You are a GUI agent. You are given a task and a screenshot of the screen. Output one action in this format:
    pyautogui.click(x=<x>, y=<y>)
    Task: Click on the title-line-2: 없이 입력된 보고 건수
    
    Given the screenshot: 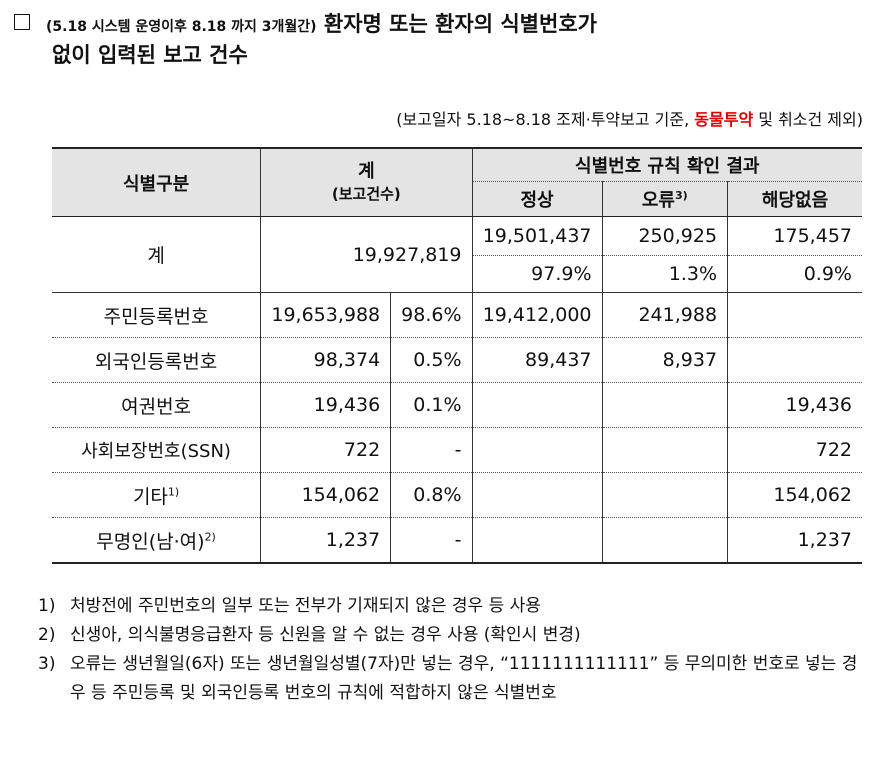 What is the action you would take?
    pyautogui.click(x=150, y=55)
    